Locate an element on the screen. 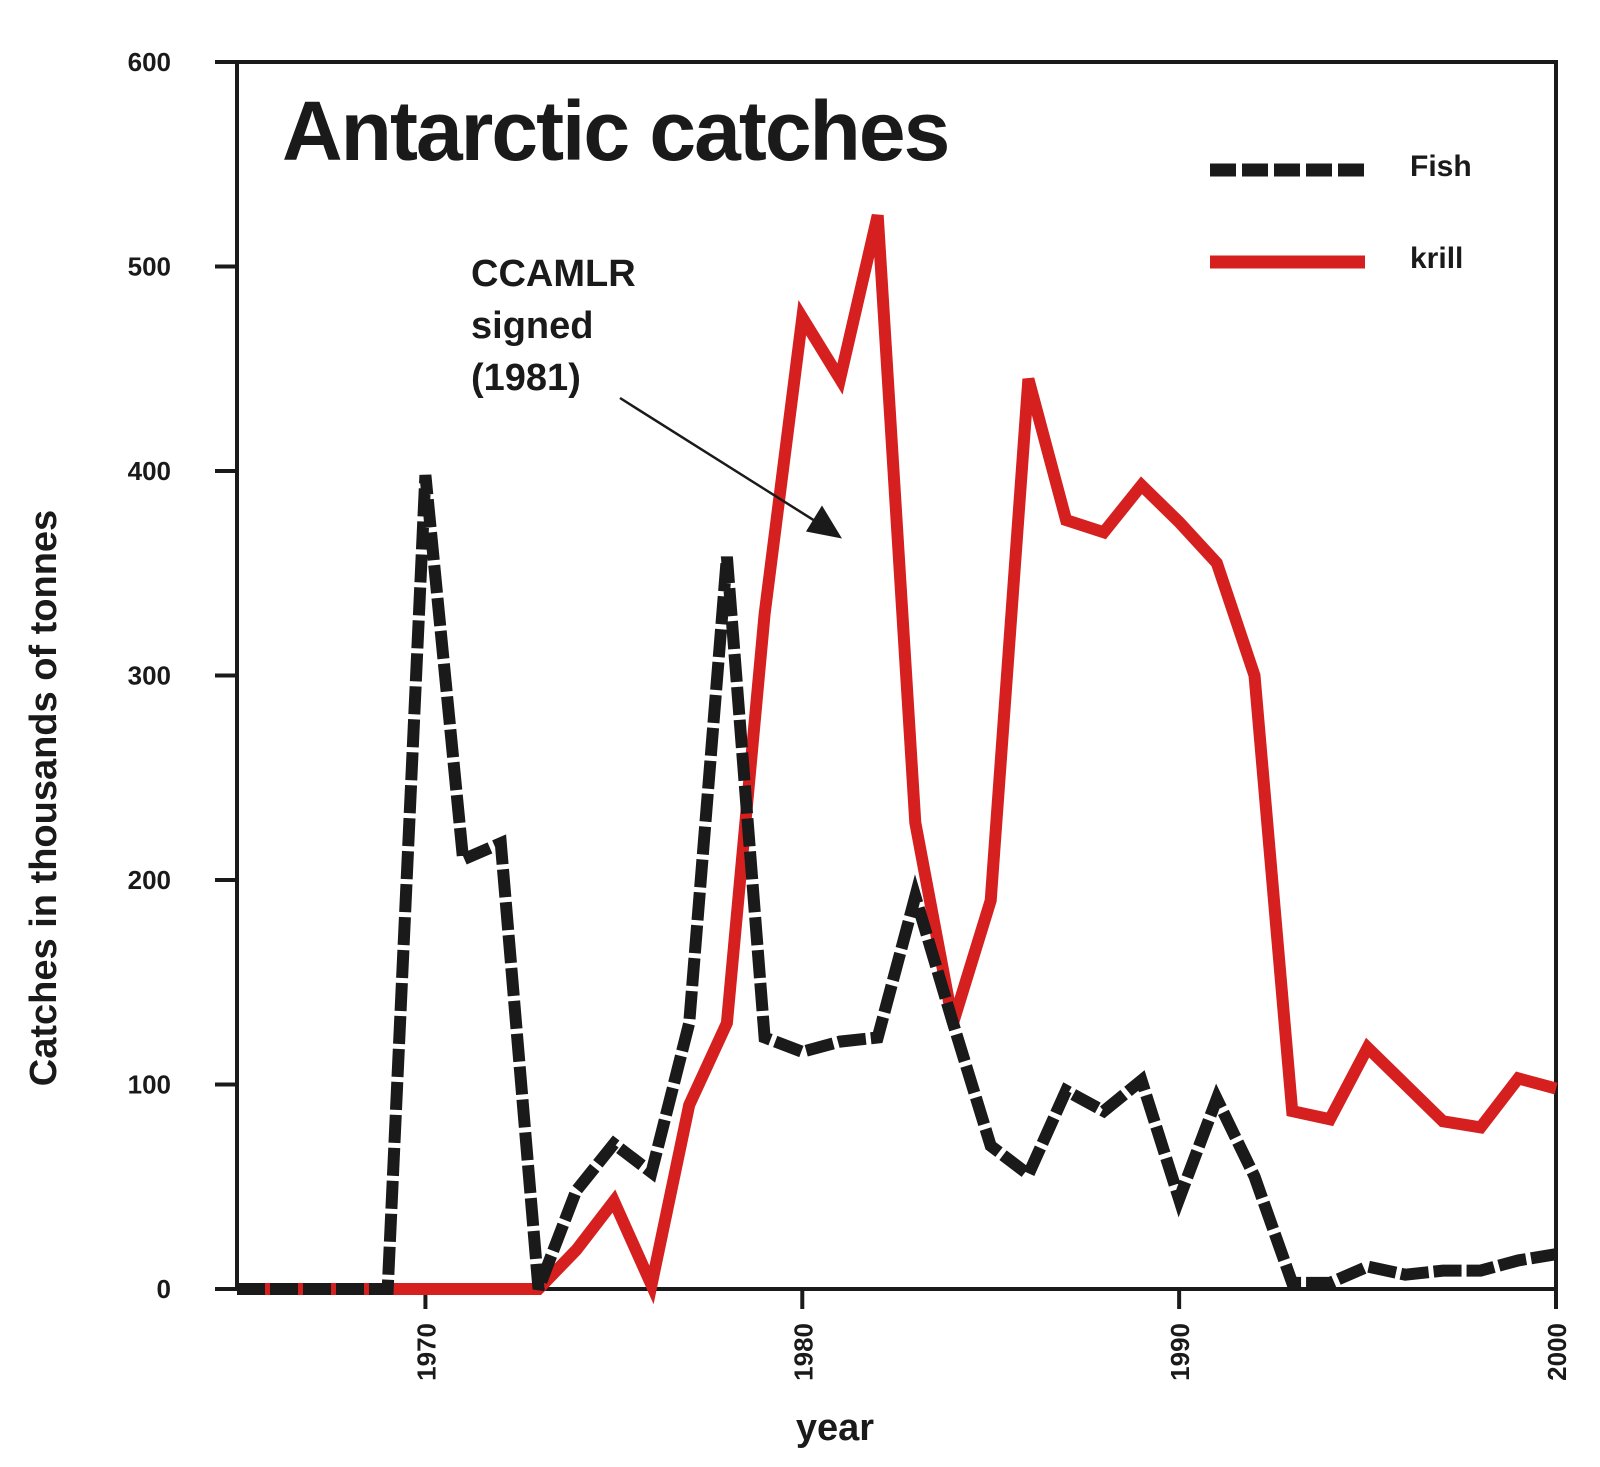 This screenshot has height=1467, width=1600. x-tick-label: 2000 is located at coordinates (1557, 1352).